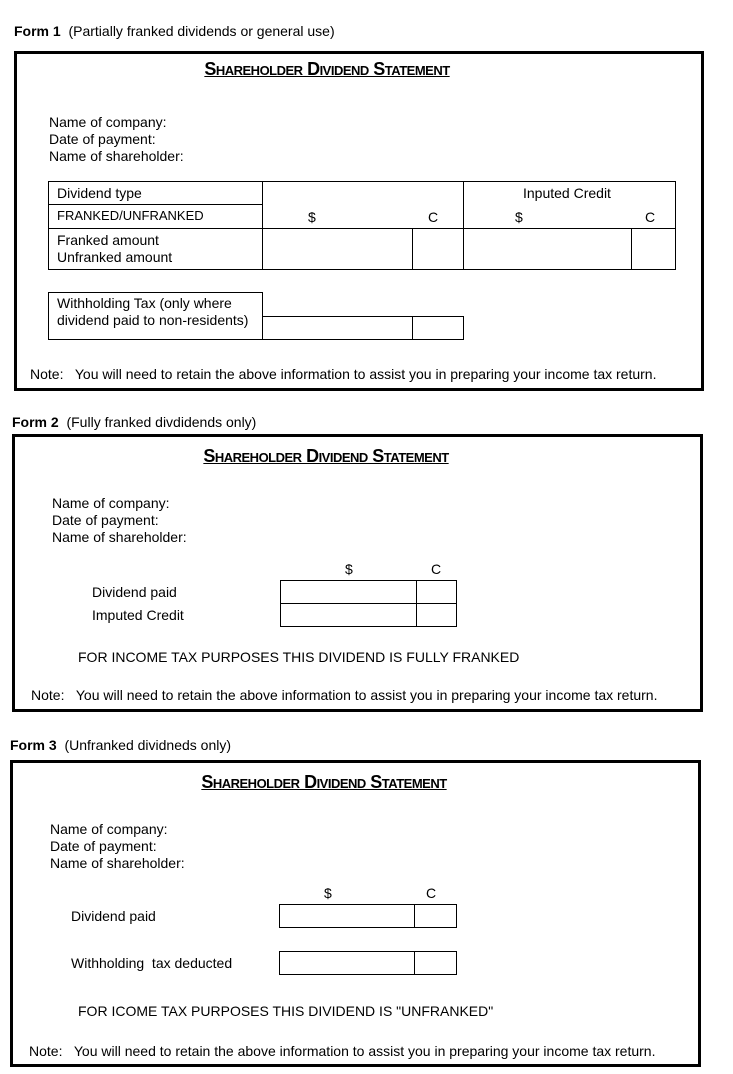 The image size is (733, 1074). I want to click on imputed-credit-cents-input, so click(436, 615).